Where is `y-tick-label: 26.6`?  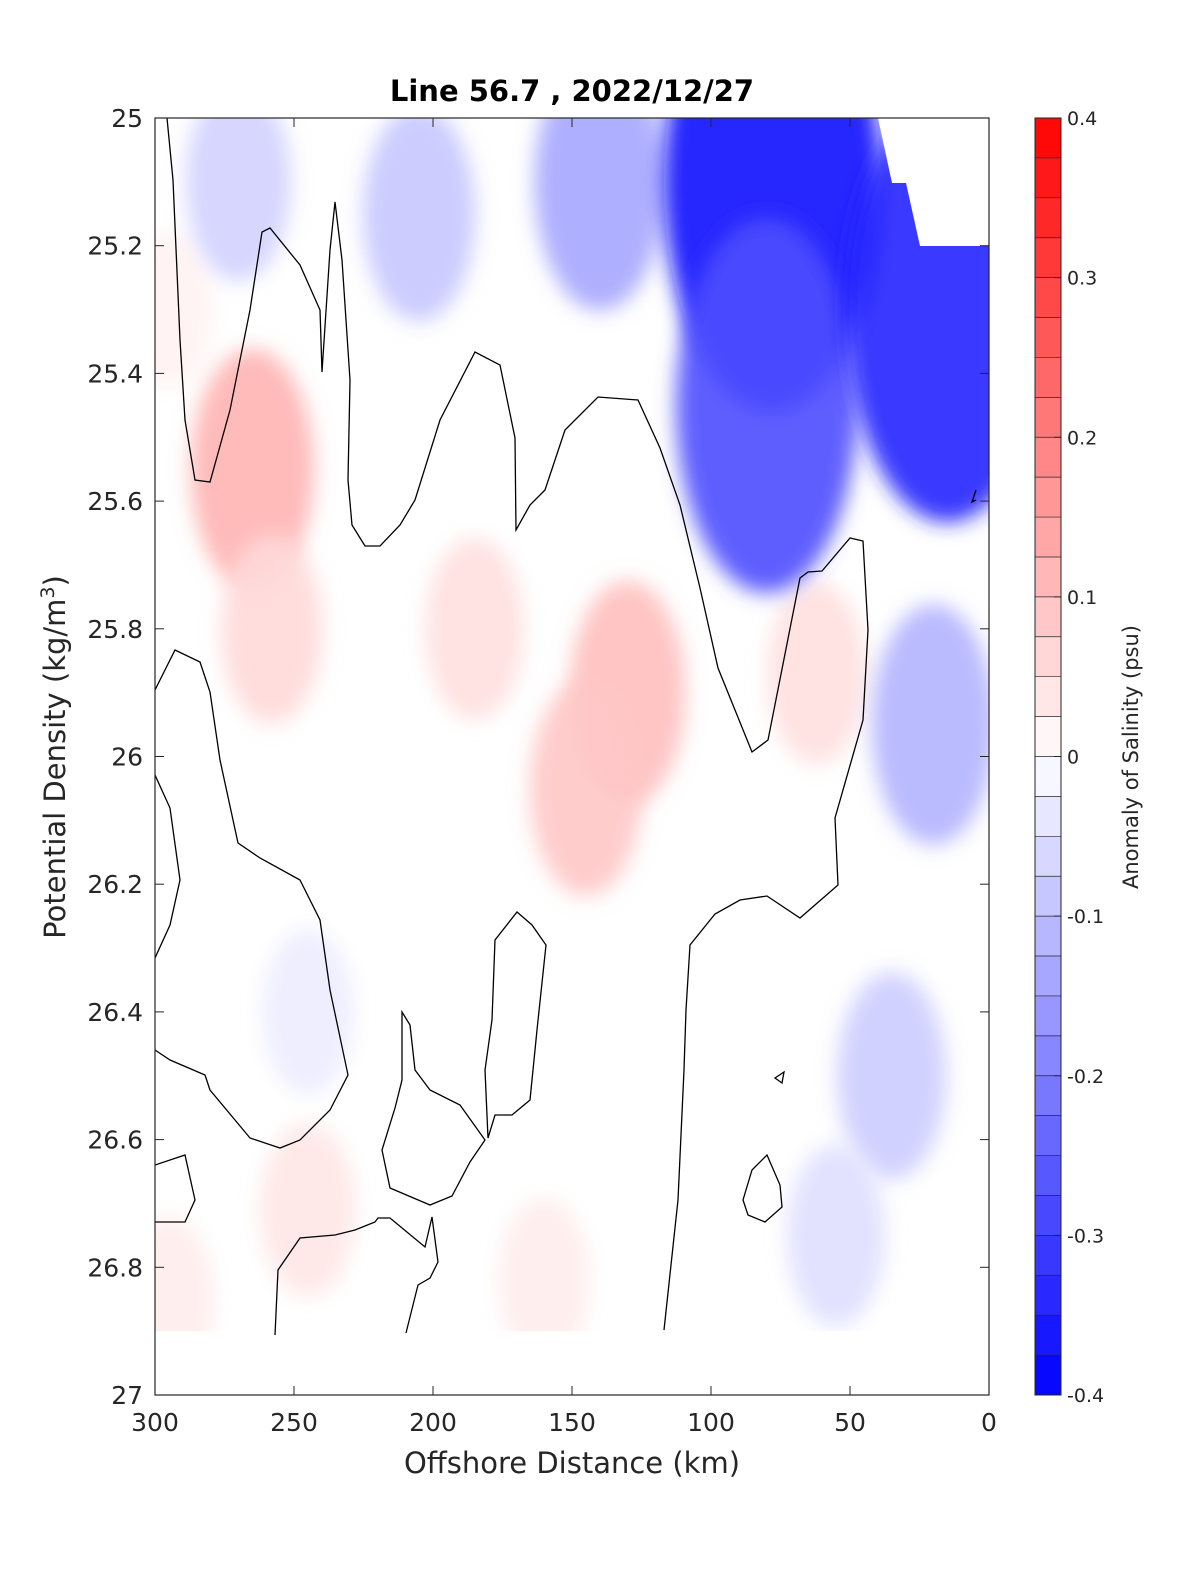
y-tick-label: 26.6 is located at coordinates (115, 1140).